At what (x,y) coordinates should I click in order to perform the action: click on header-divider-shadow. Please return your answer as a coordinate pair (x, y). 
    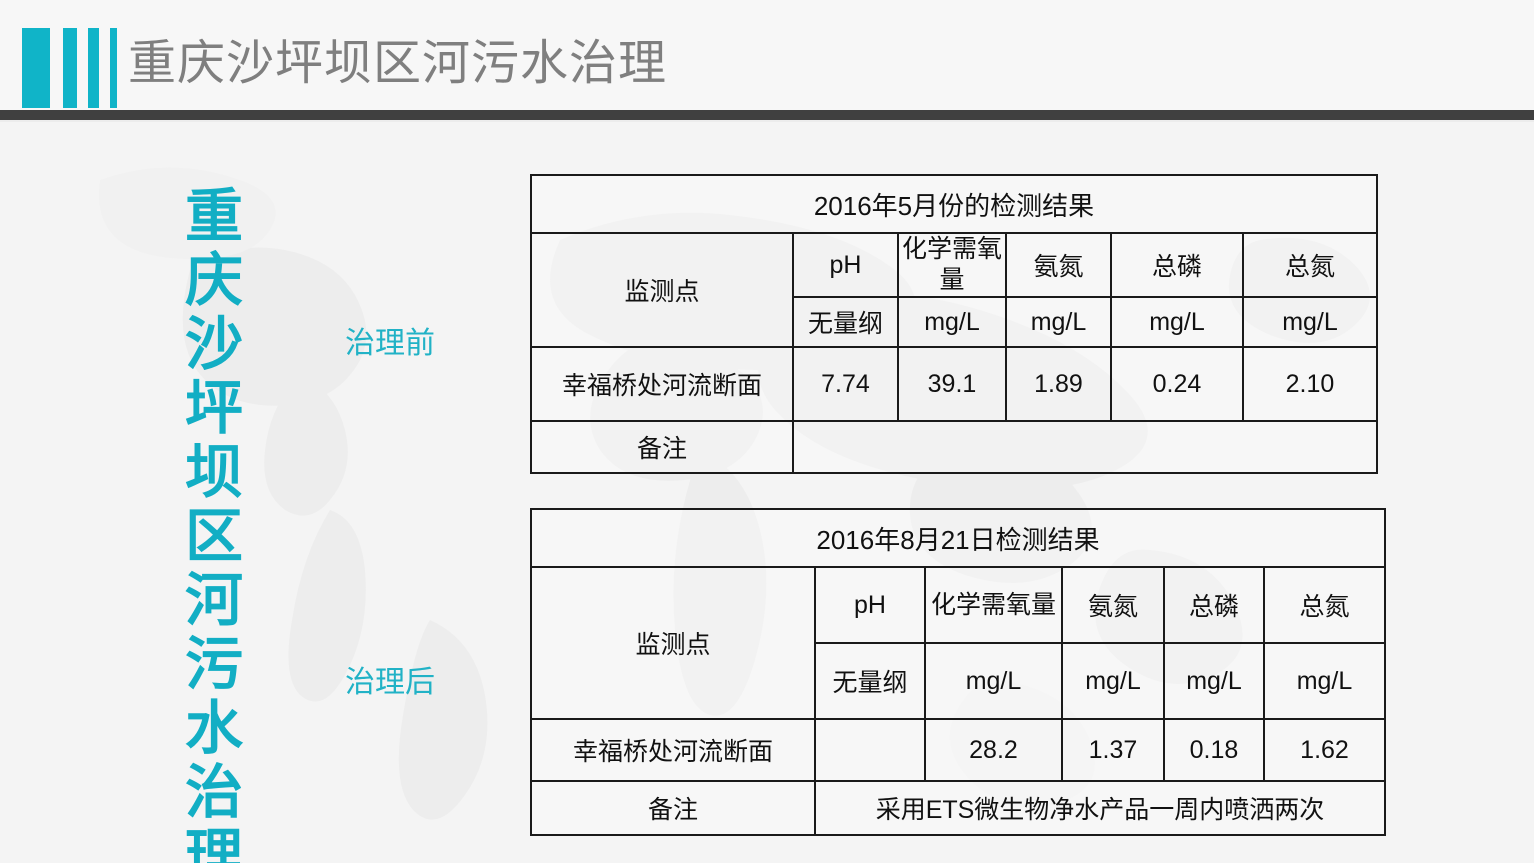
    Looking at the image, I should click on (767, 121).